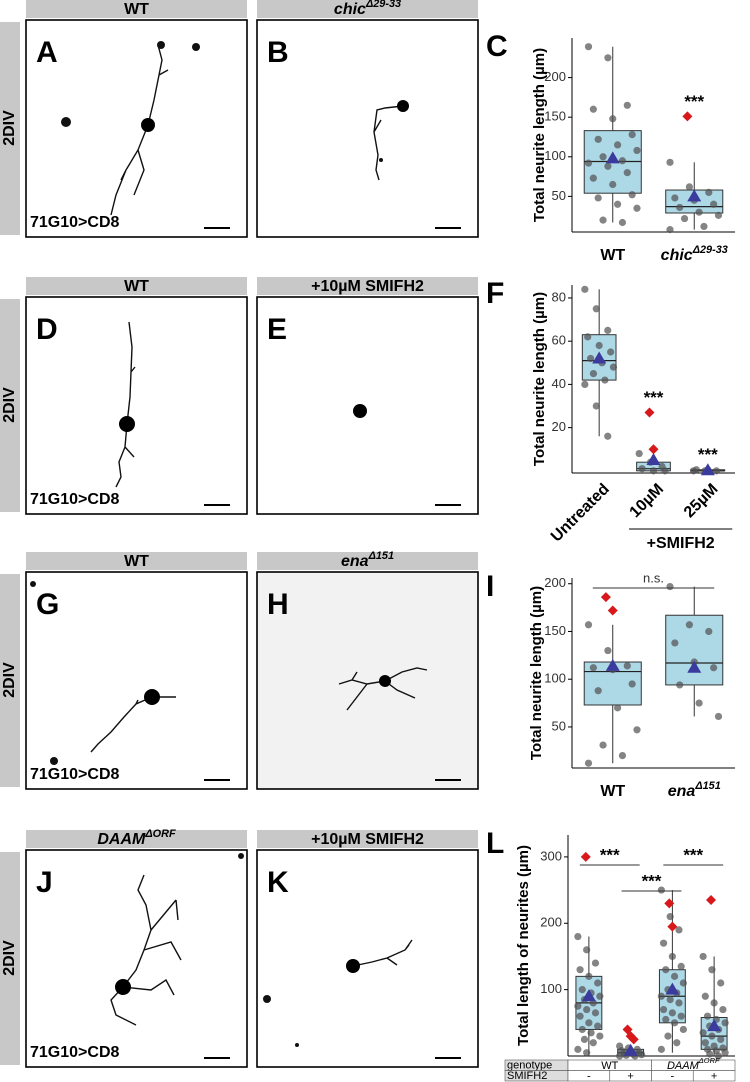 This screenshot has width=750, height=1082. I want to click on panel-header-sup: Δ151, so click(381, 556).